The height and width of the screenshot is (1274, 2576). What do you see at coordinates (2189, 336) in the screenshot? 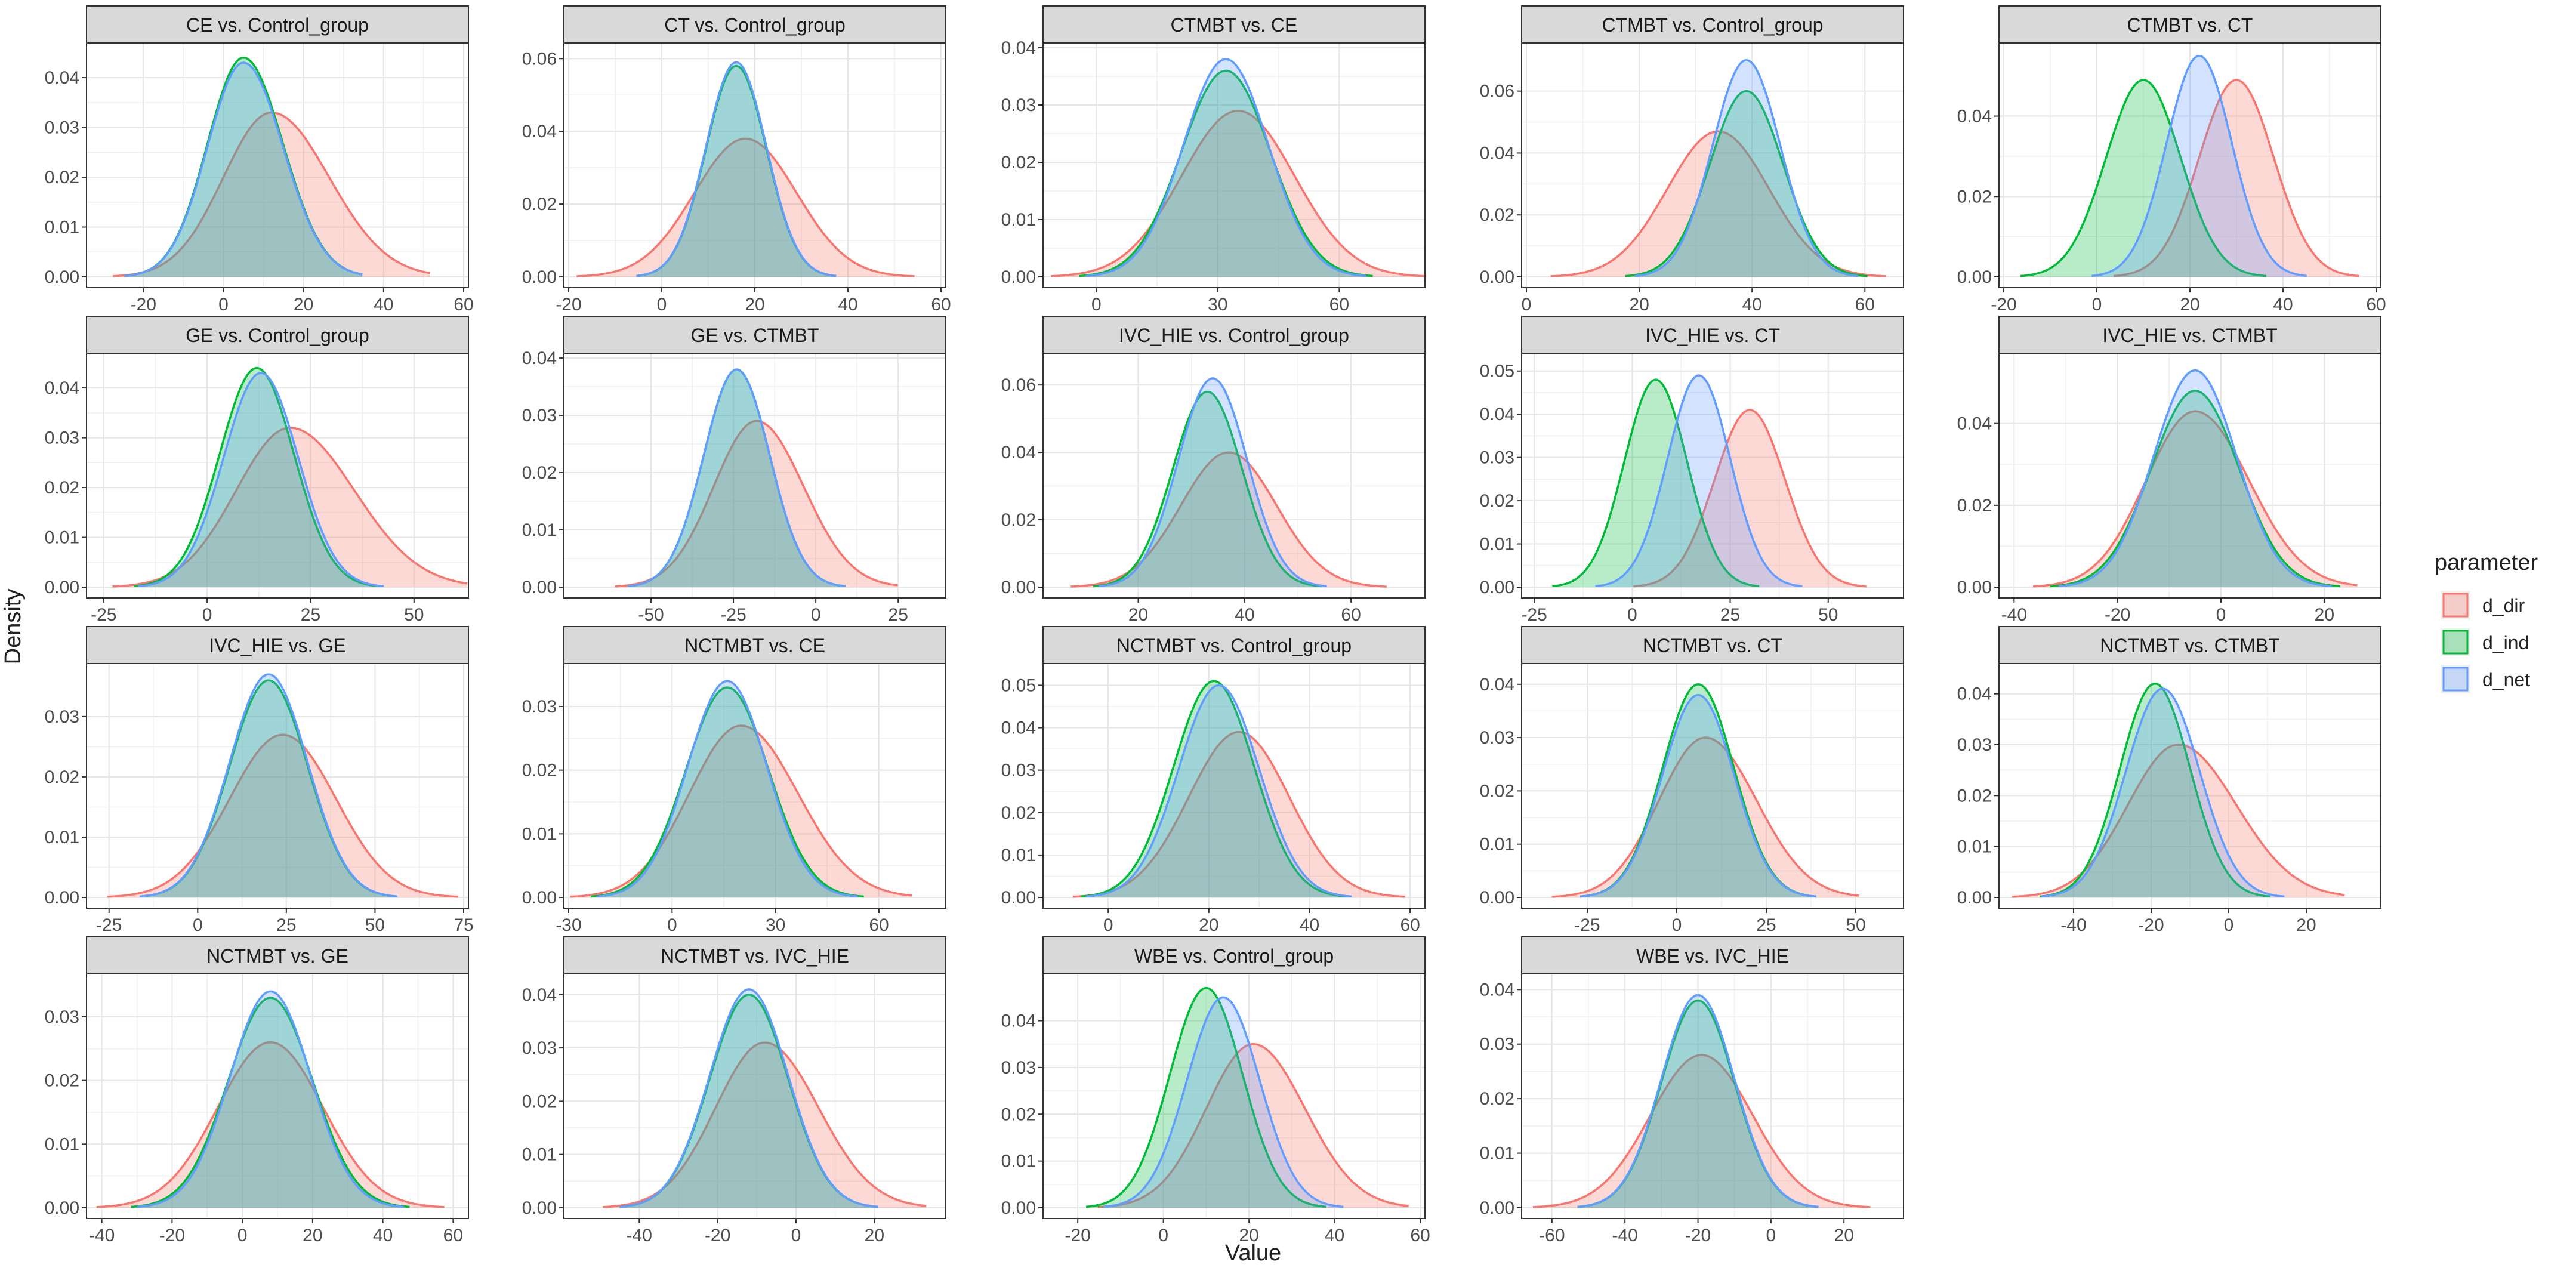
I see `facet-title: IVC_HIE vs. CTMBT` at bounding box center [2189, 336].